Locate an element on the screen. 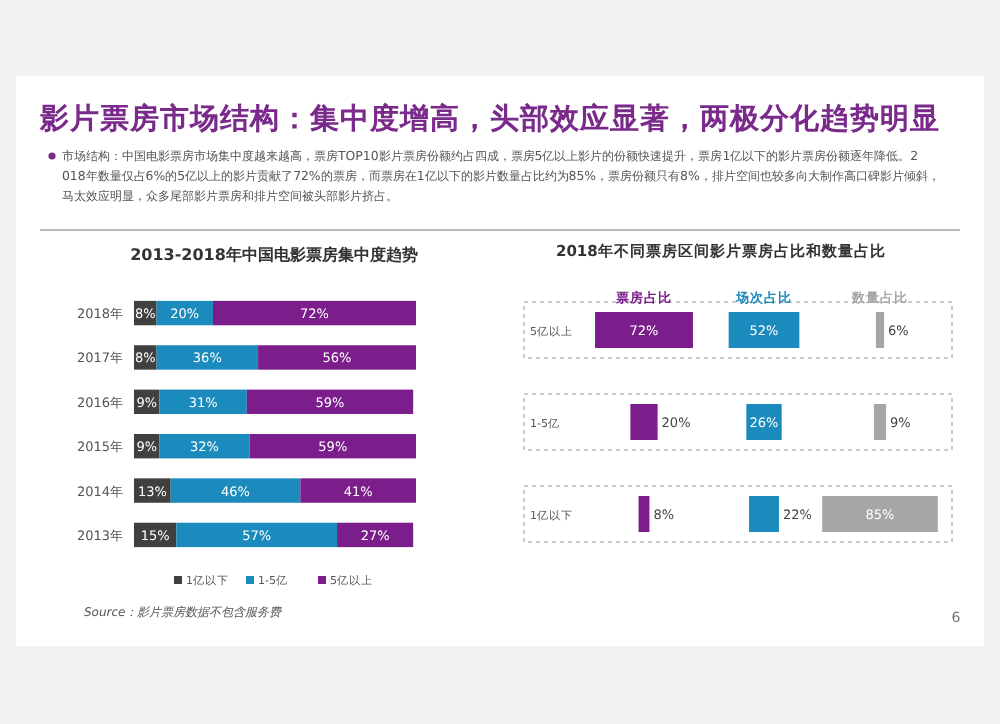 The height and width of the screenshot is (724, 1000). text: 影片票房市场结构：集中度增高，头部效应显著，两极分化趋势明显 is located at coordinates (489, 118).